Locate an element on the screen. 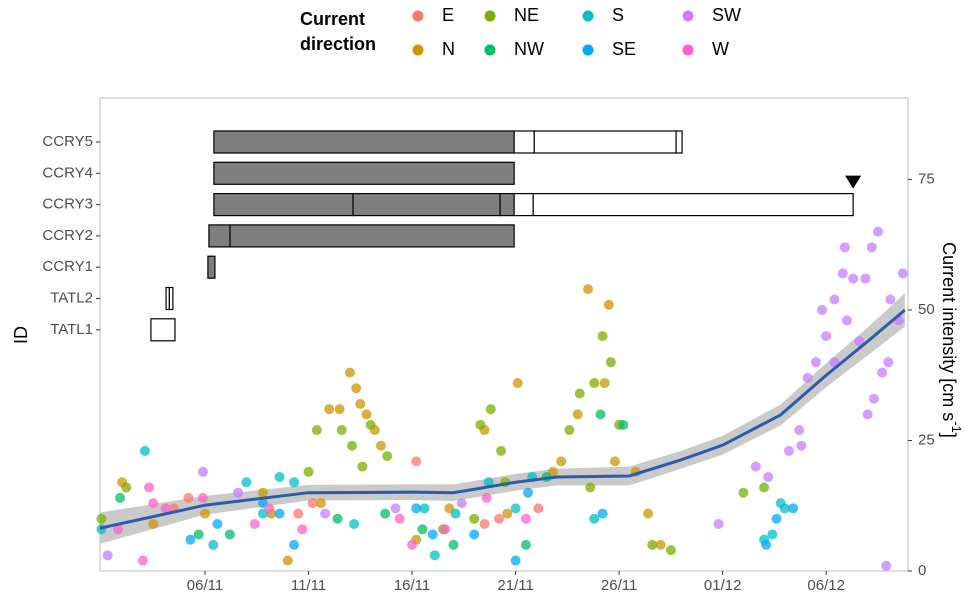 The image size is (964, 599). legend-title: direction is located at coordinates (338, 44).